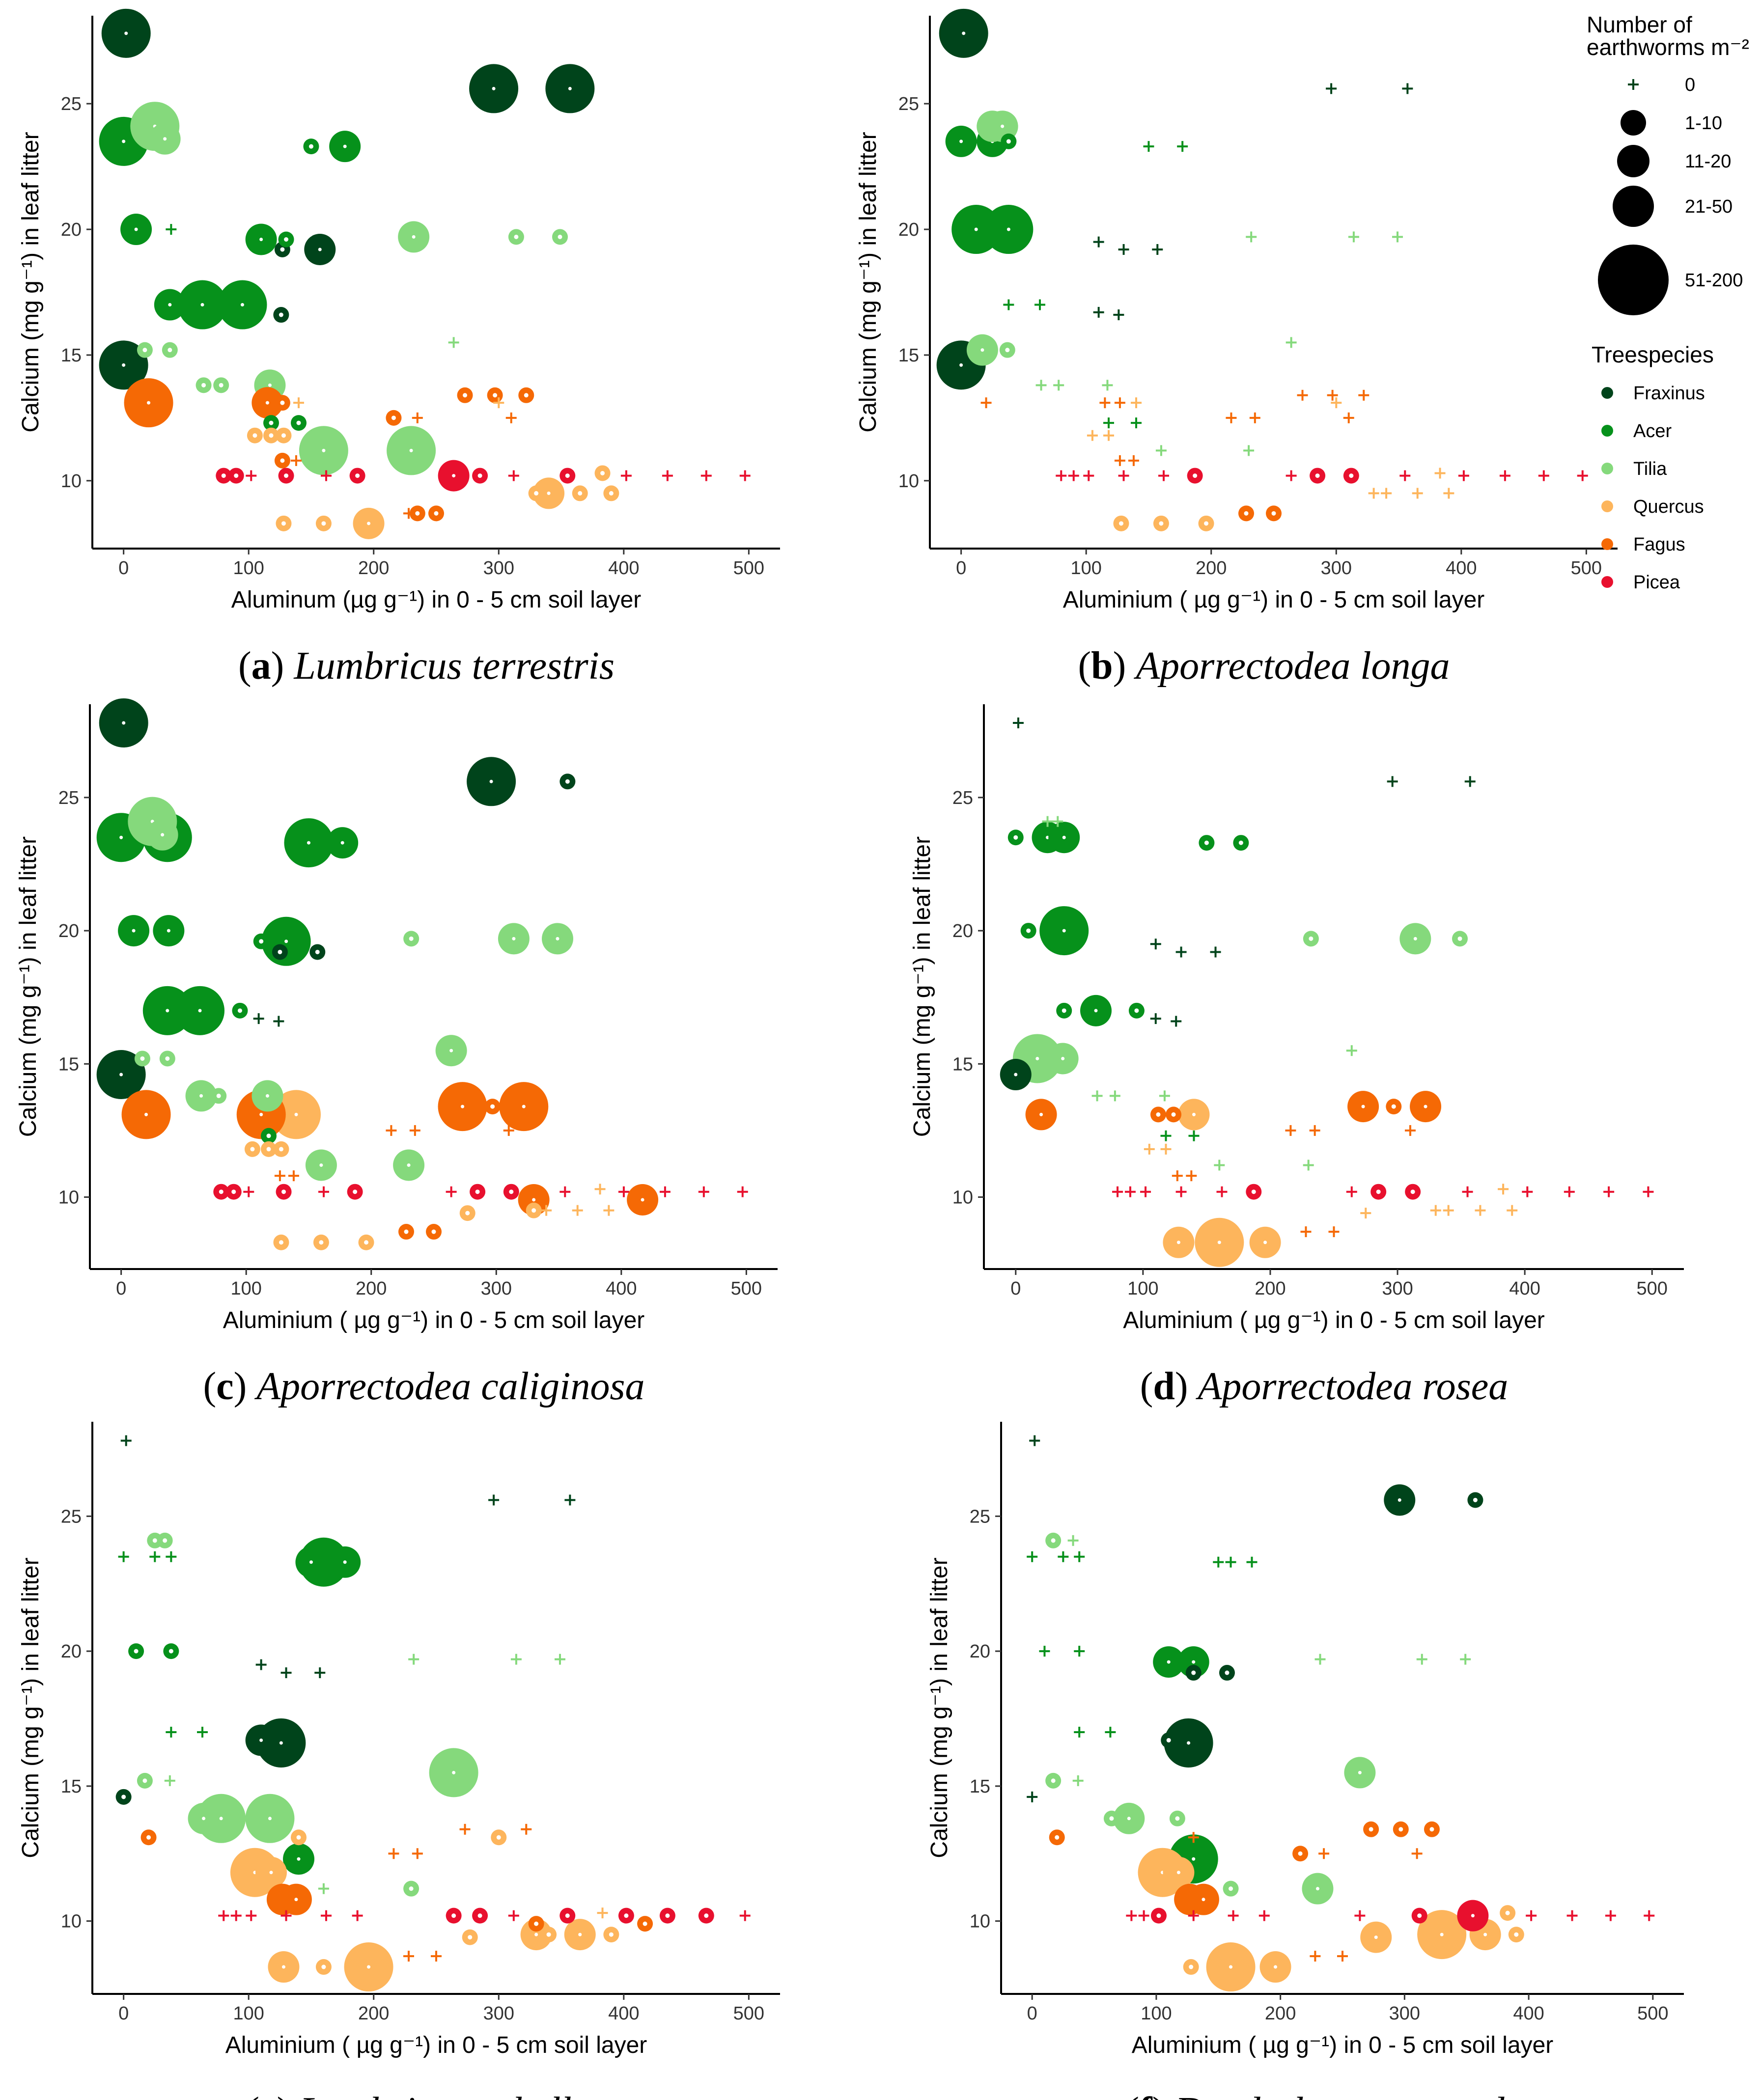 This screenshot has width=1761, height=2100. I want to click on panel-a-x-tick-label: 0, so click(123, 568).